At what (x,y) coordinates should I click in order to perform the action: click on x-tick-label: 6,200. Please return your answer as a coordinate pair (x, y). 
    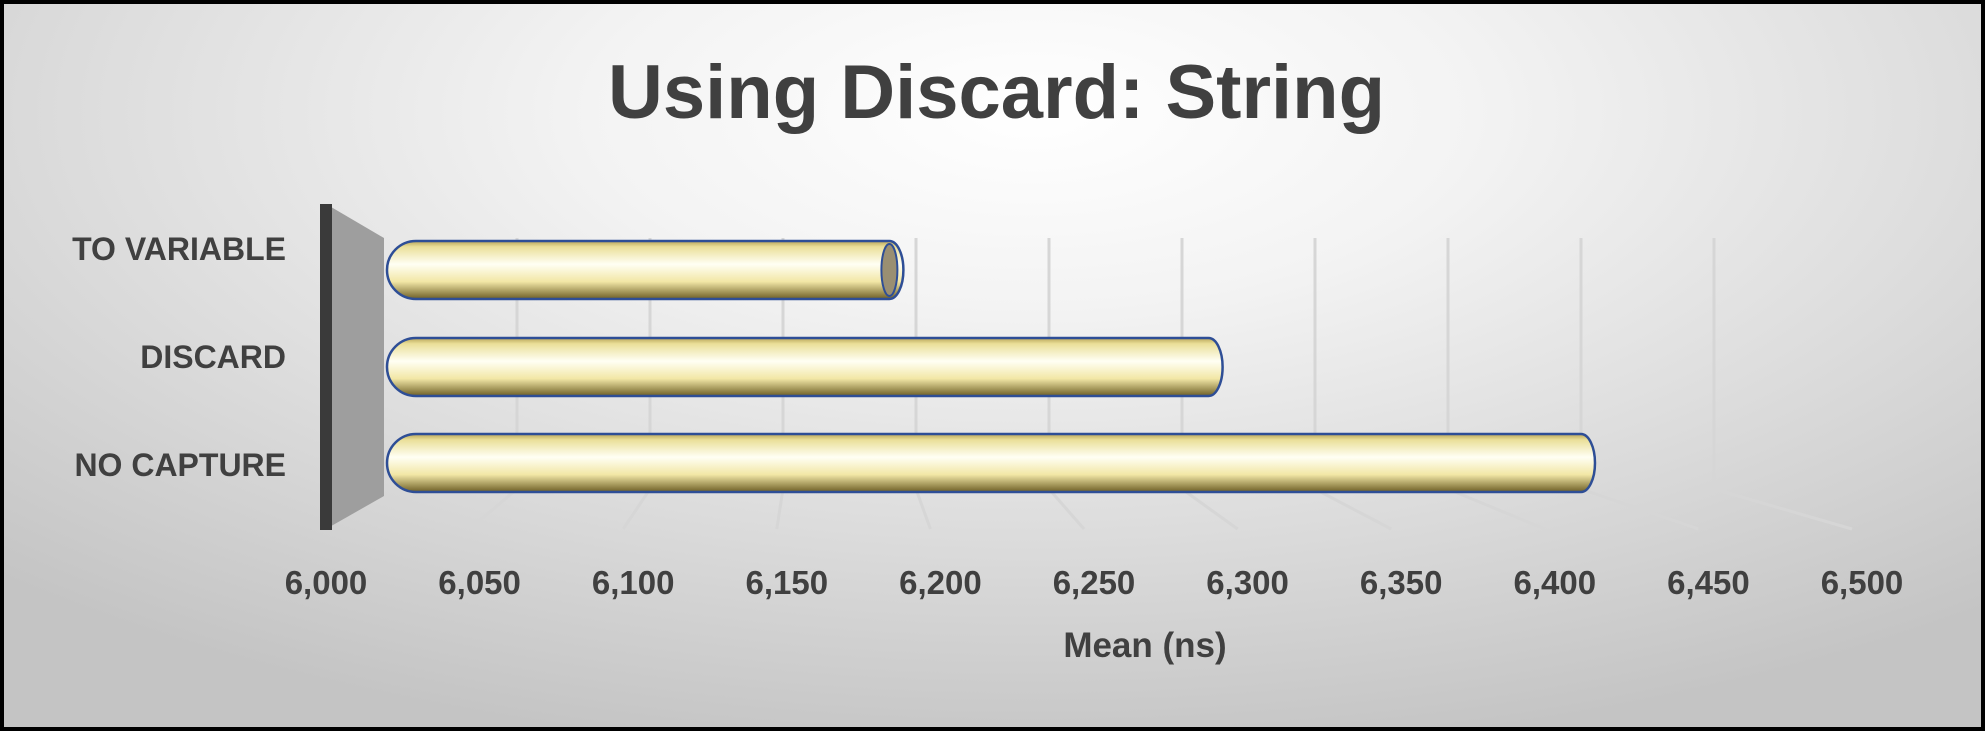
    Looking at the image, I should click on (940, 582).